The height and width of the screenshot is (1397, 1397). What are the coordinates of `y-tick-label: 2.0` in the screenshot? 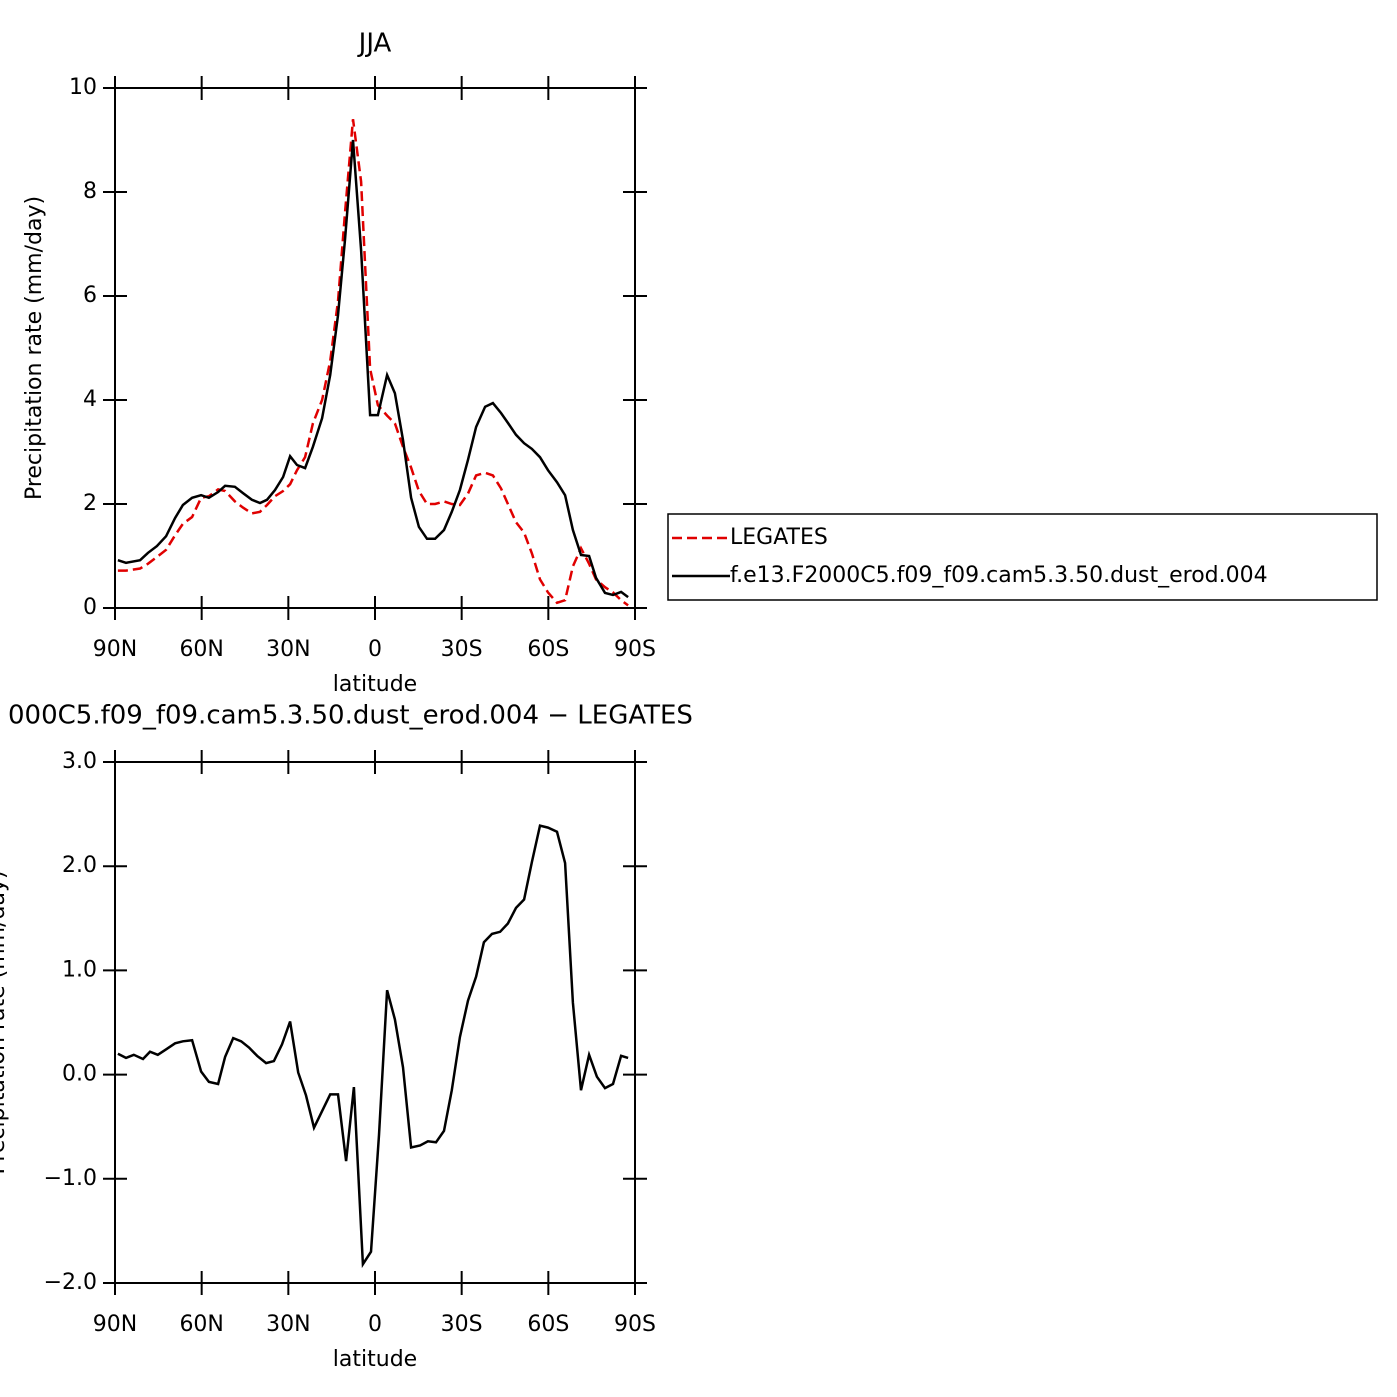 It's located at (79, 865).